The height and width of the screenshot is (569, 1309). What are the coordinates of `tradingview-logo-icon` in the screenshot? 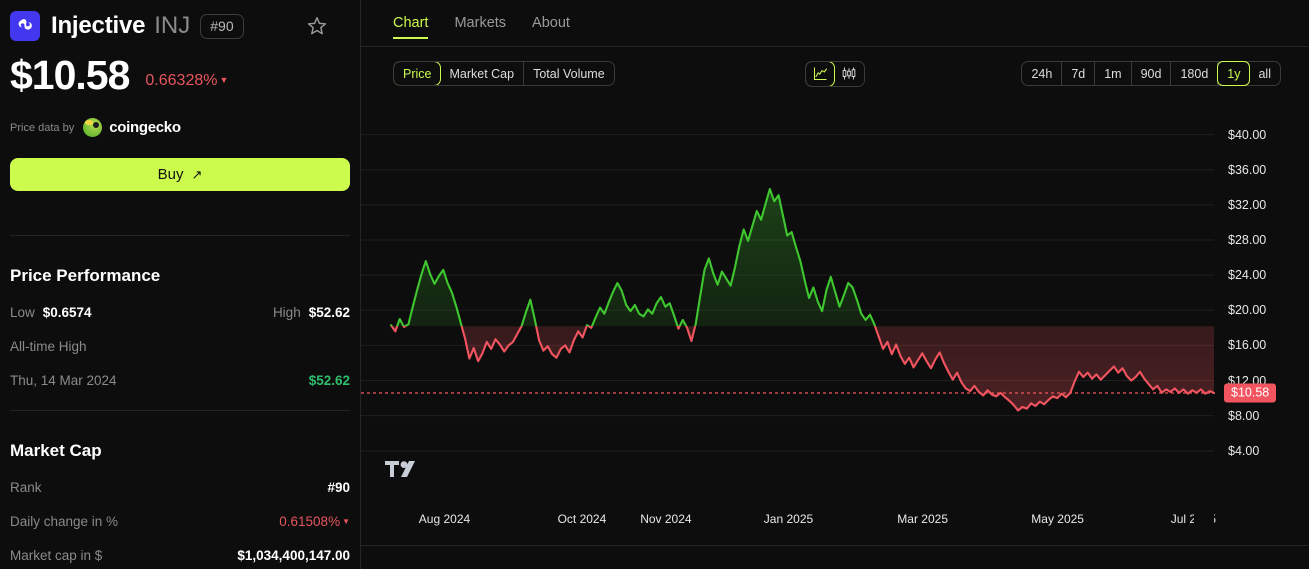 It's located at (403, 472).